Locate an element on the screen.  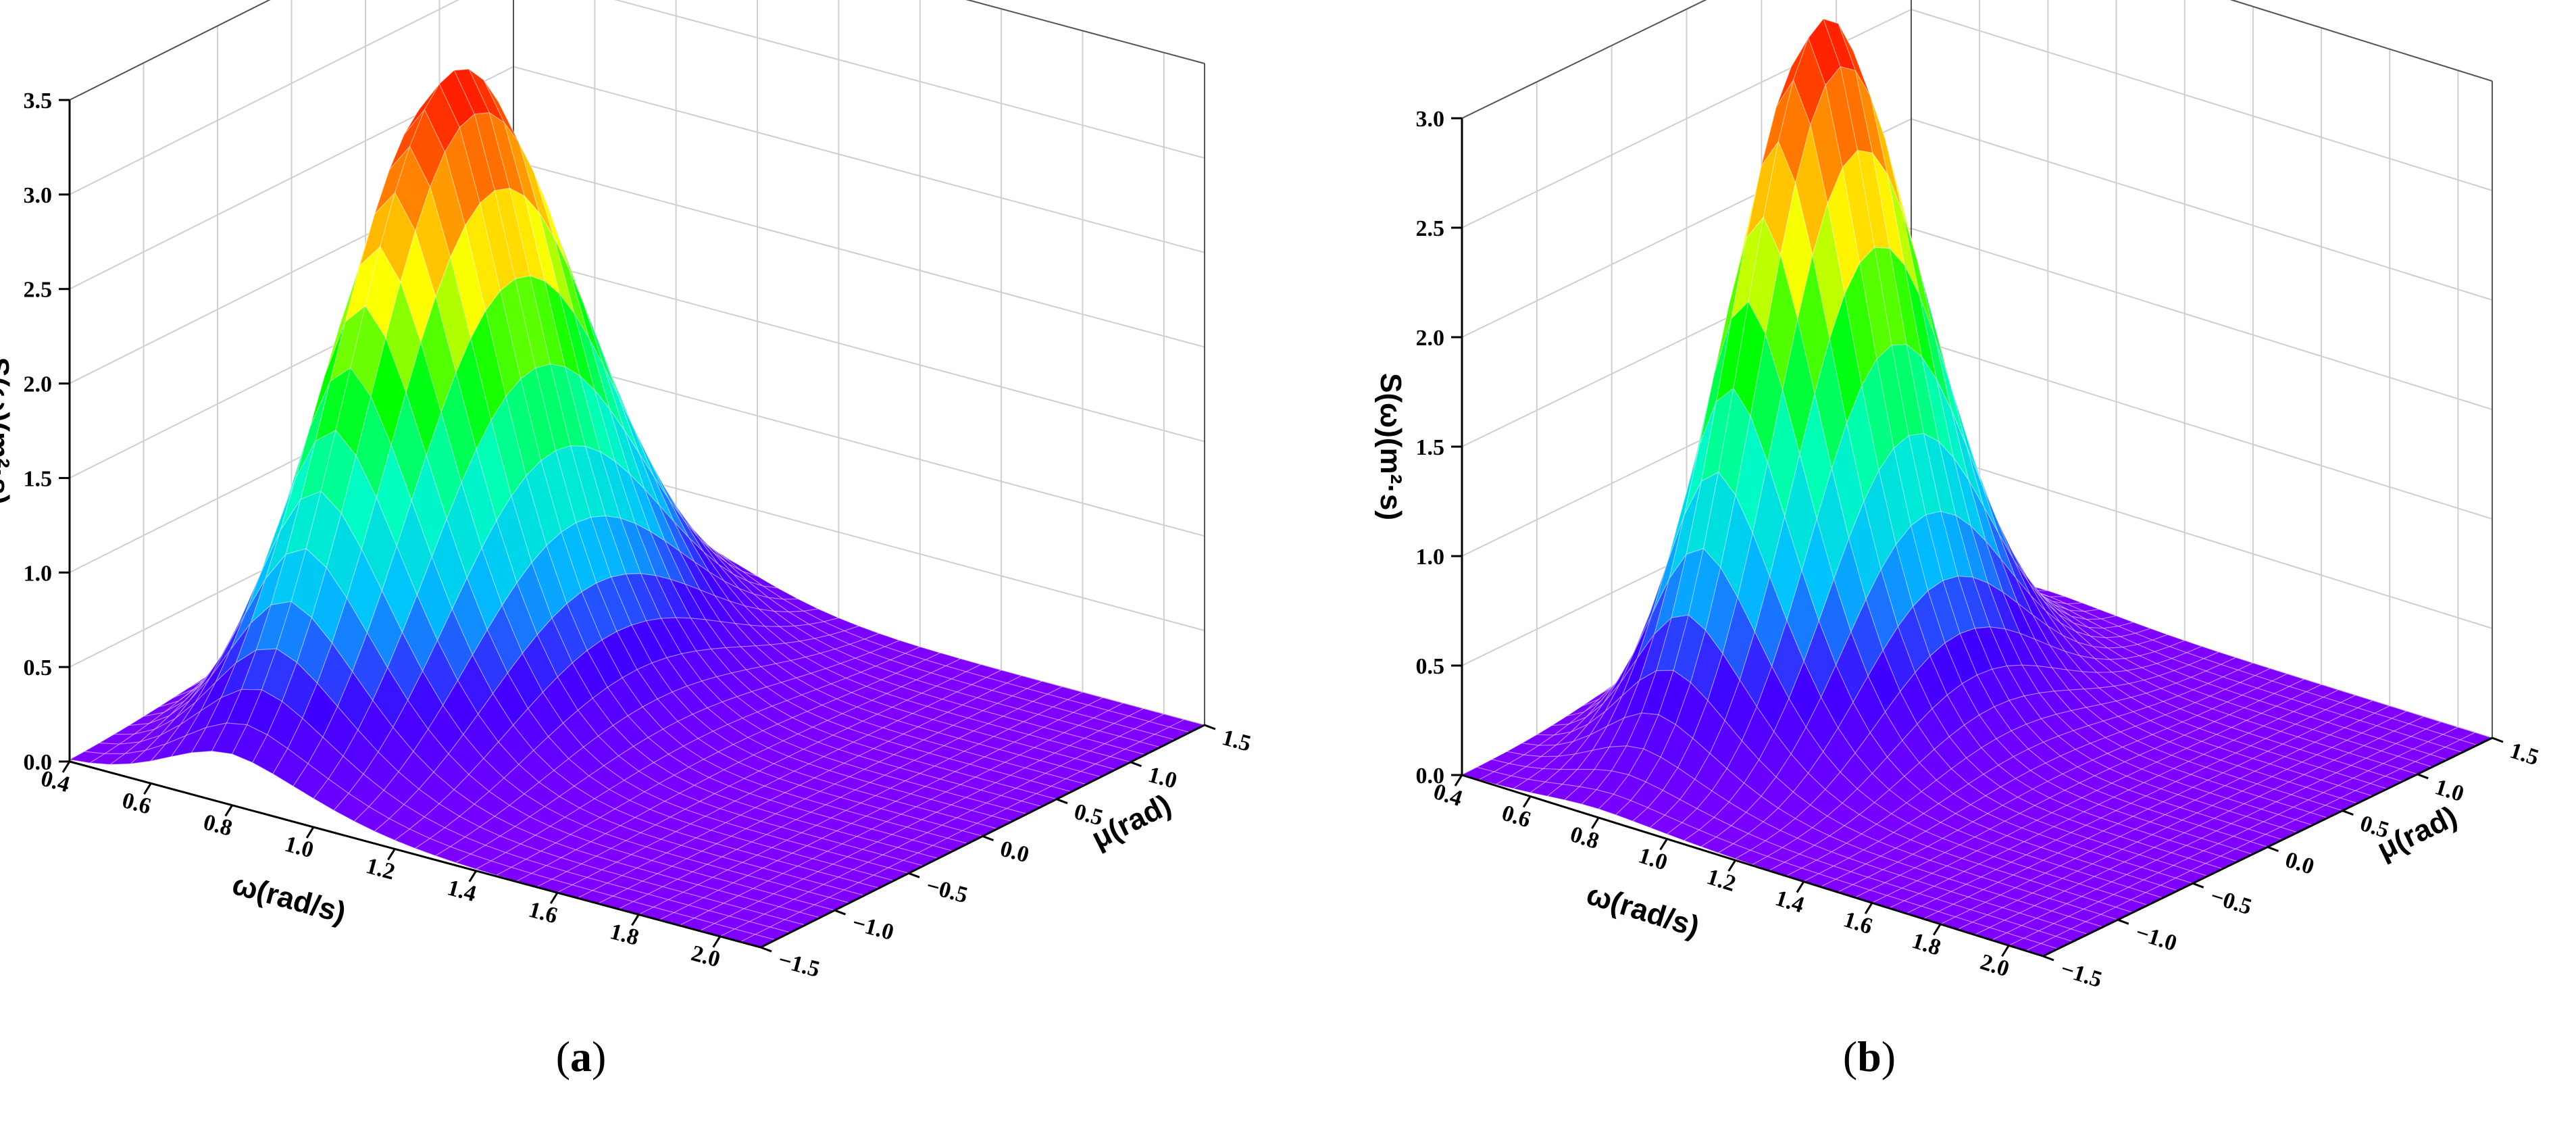
panel-caption: (a) is located at coordinates (581, 1056).